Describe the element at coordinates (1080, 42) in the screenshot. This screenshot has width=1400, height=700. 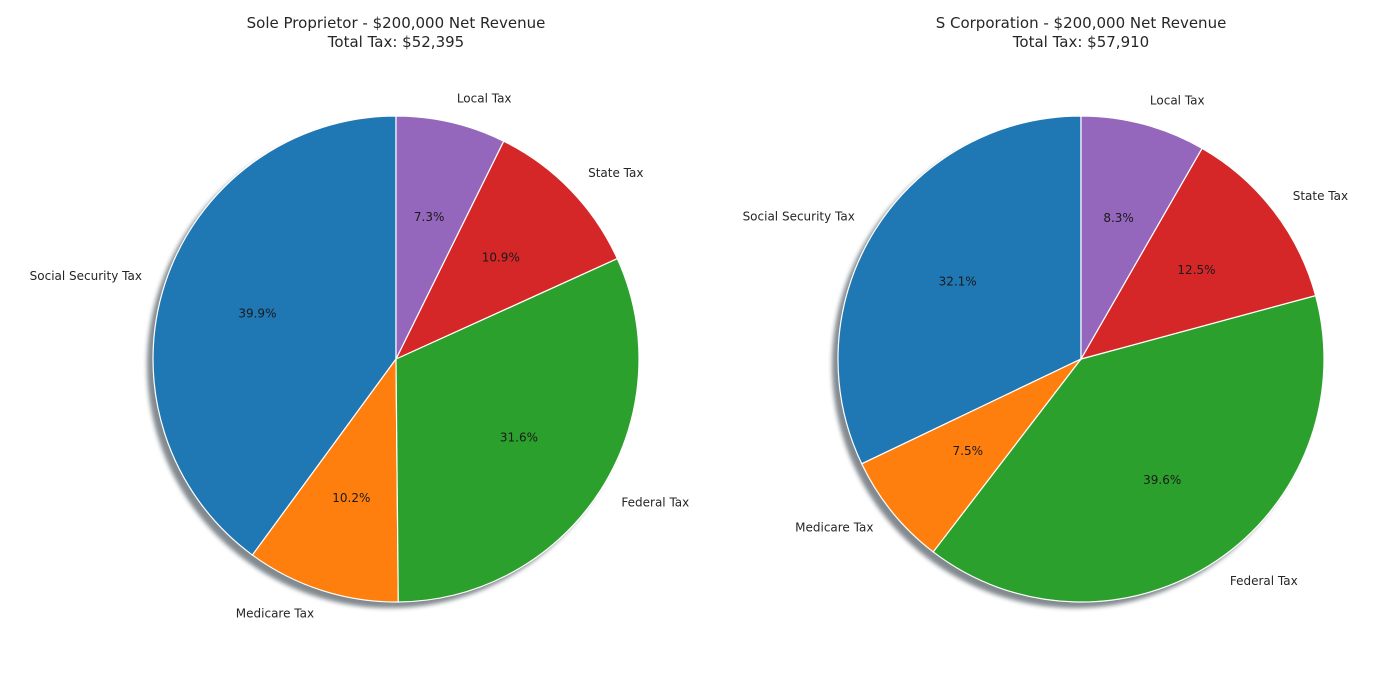
I see `chart-subtitle: Total Tax: $57,910` at that location.